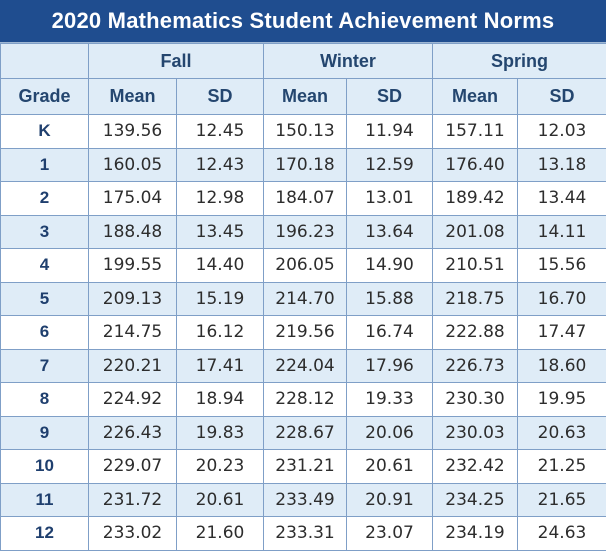  What do you see at coordinates (44, 96) in the screenshot?
I see `grade-column-header: Grade` at bounding box center [44, 96].